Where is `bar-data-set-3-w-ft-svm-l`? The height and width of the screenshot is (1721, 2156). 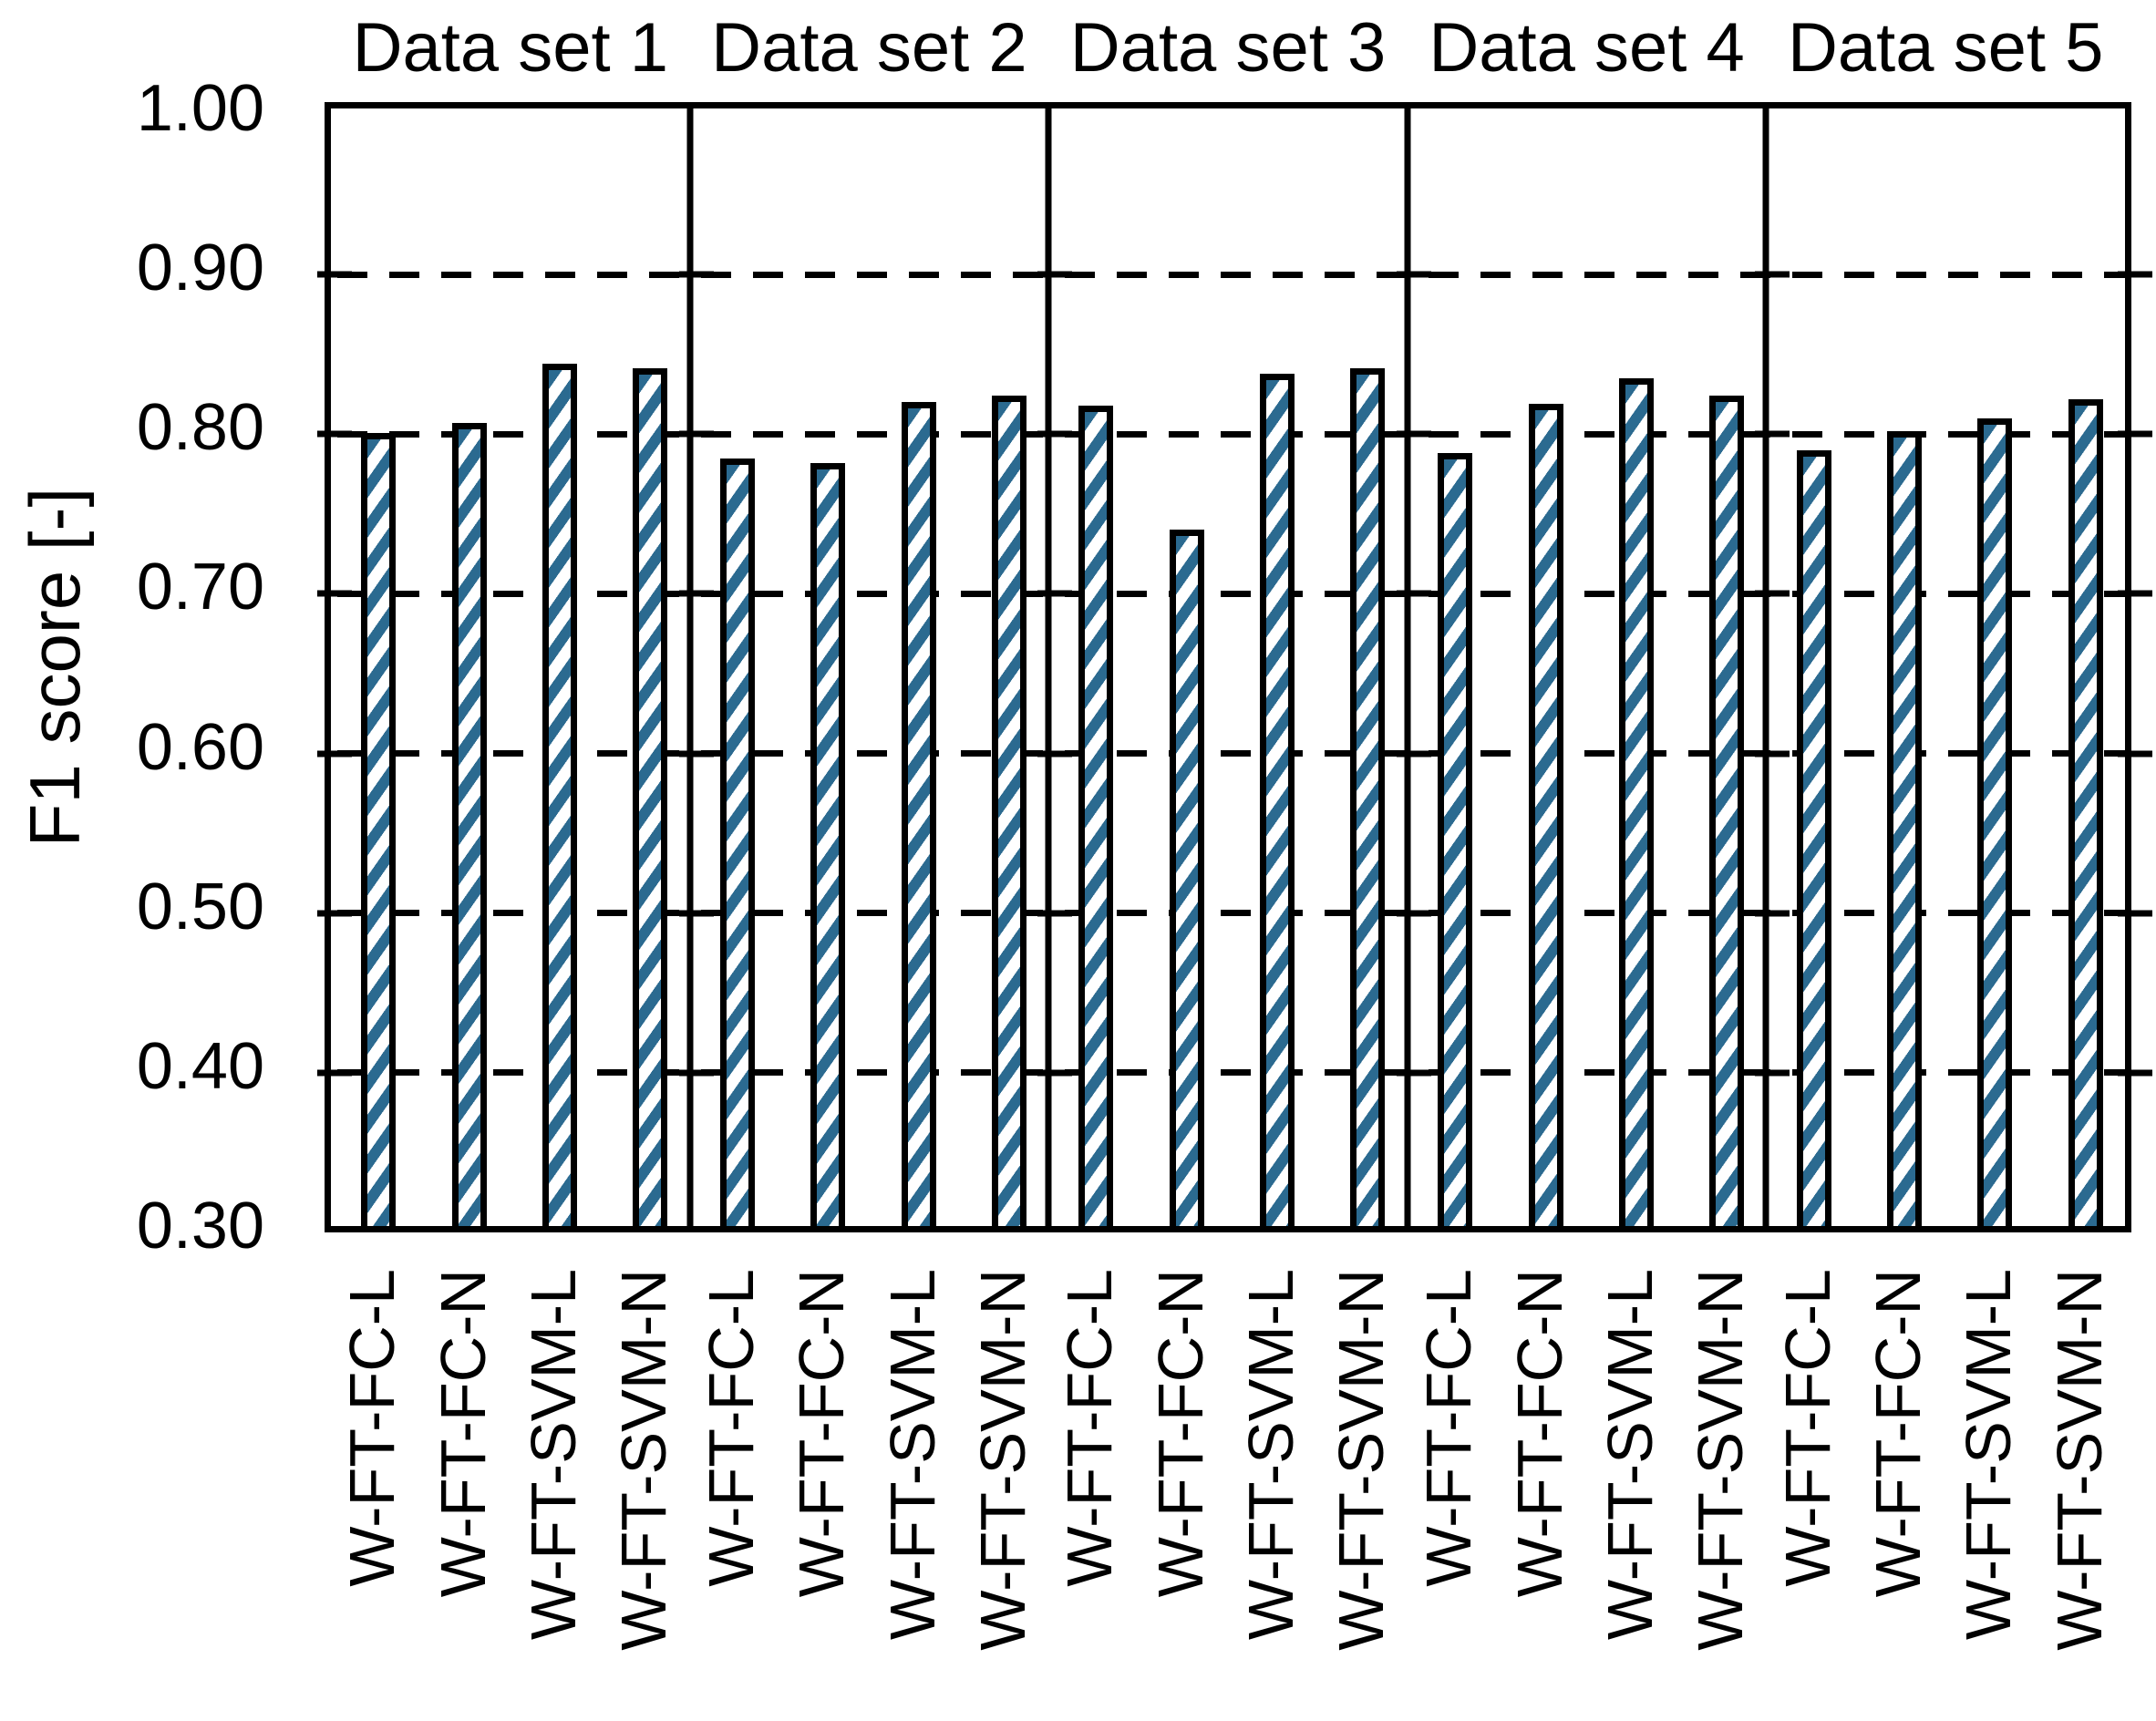 bar-data-set-3-w-ft-svm-l is located at coordinates (1277, 799).